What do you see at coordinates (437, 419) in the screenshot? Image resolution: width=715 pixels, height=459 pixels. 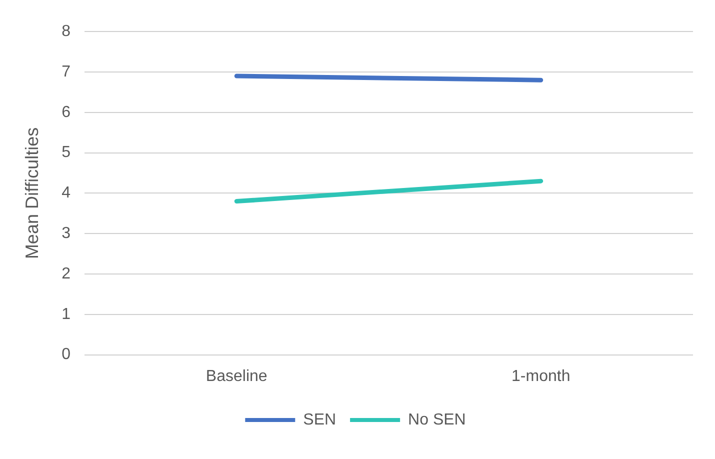 I see `legend-label: No SEN` at bounding box center [437, 419].